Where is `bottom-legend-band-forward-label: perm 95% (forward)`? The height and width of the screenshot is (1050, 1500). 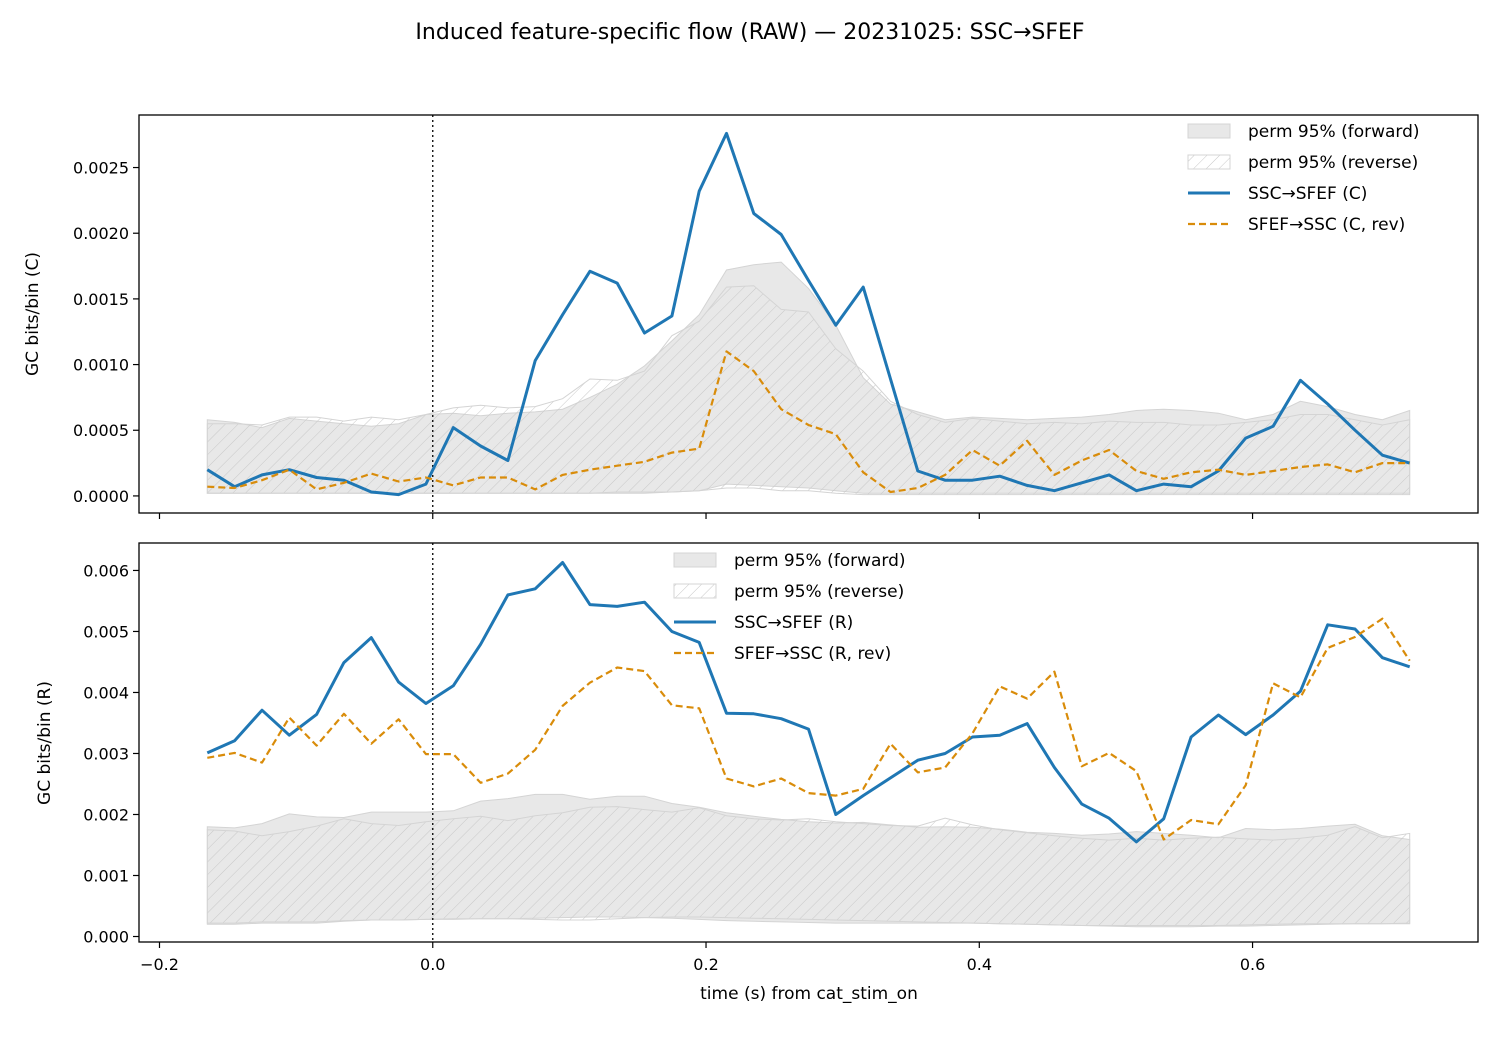 bottom-legend-band-forward-label: perm 95% (forward) is located at coordinates (820, 561).